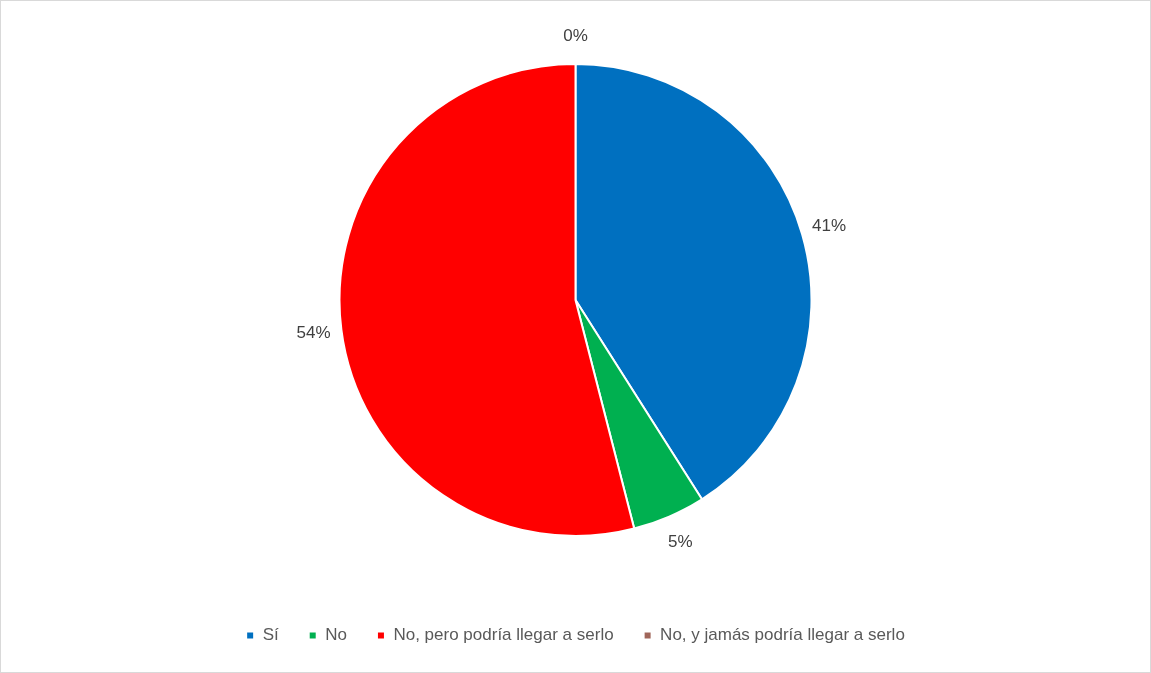  What do you see at coordinates (270, 635) in the screenshot?
I see `legend-label: Sí` at bounding box center [270, 635].